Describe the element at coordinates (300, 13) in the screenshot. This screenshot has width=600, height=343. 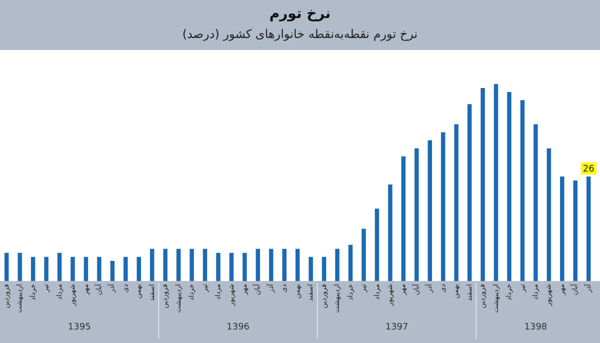
I see `chart-title: نرخ تورم` at that location.